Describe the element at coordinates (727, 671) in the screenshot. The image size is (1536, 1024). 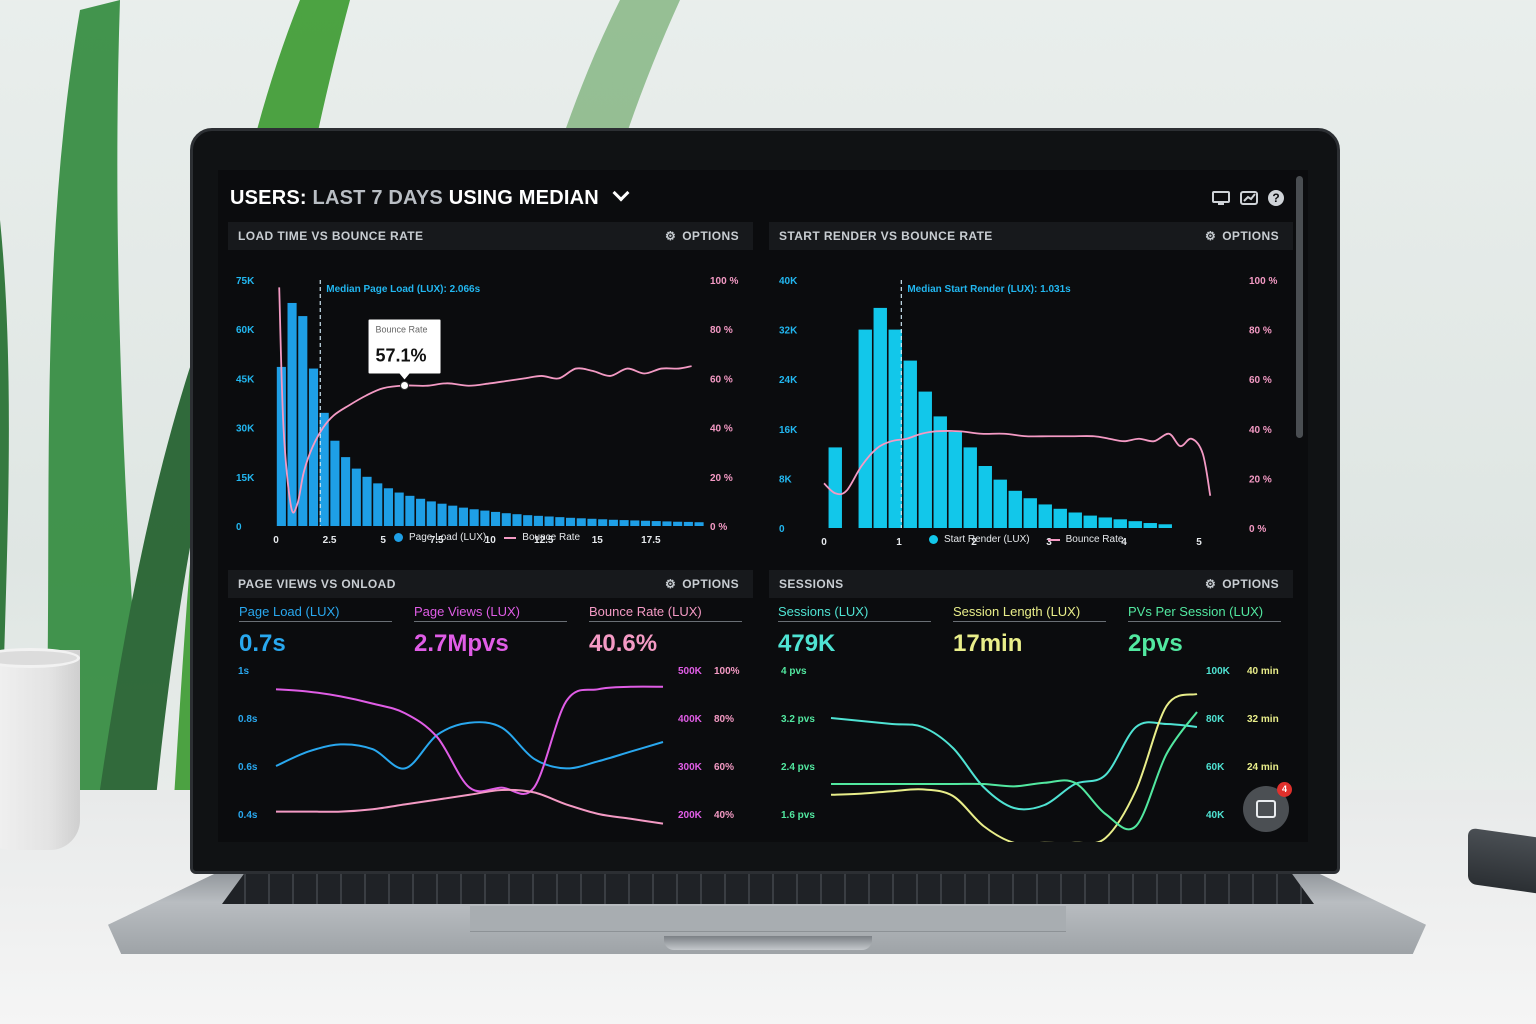
I see `y-right-tick-label: 100%` at that location.